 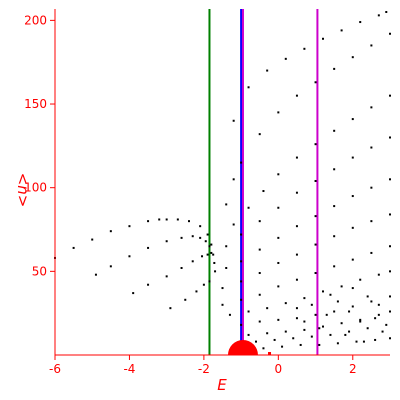 I want to click on x-tick-label-0: -6, so click(x=55, y=369).